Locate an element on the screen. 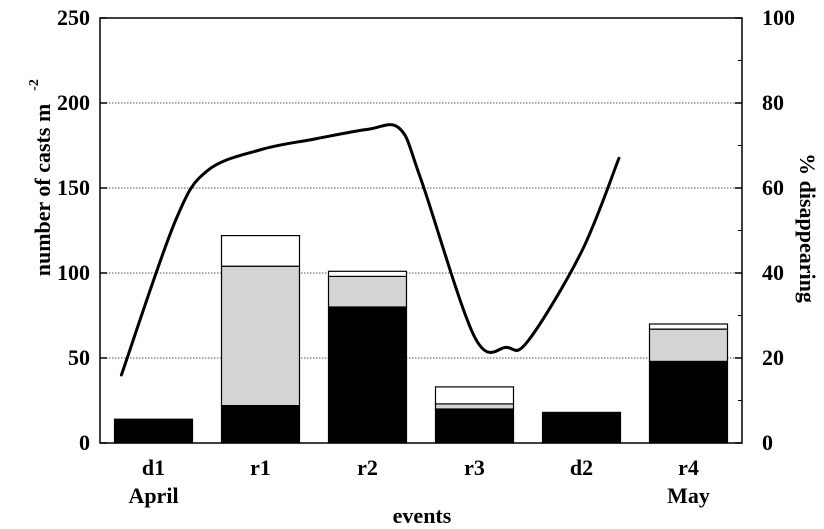 Image resolution: width=824 pixels, height=529 pixels. y2-tick-label: 60 is located at coordinates (773, 187).